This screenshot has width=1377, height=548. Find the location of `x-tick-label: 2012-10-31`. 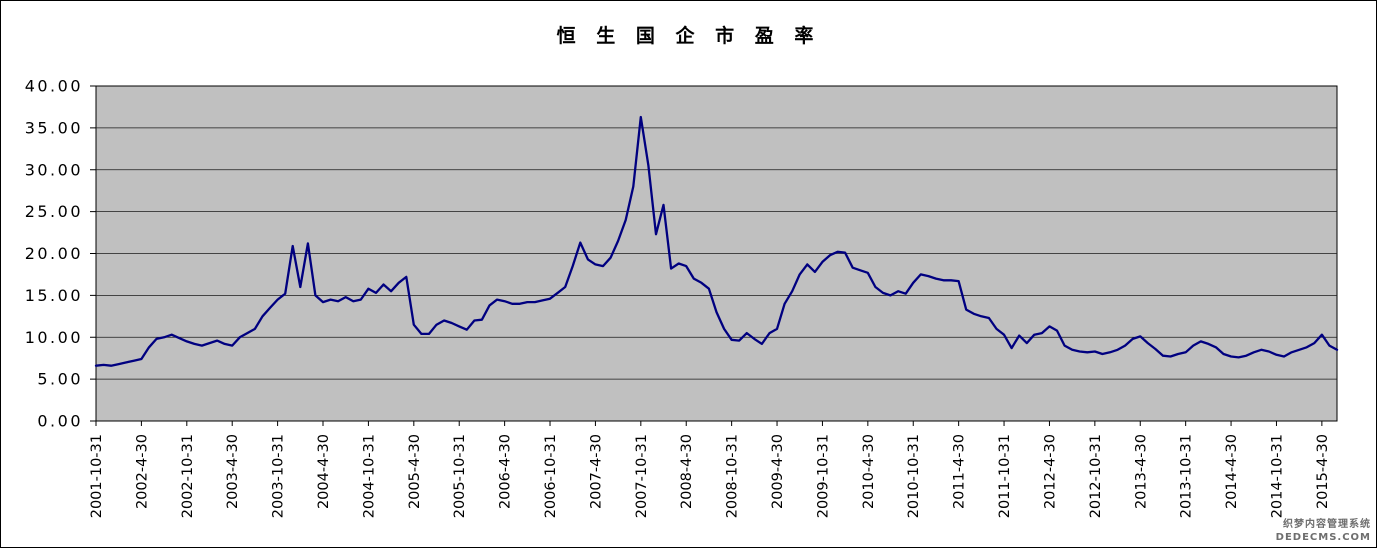

x-tick-label: 2012-10-31 is located at coordinates (1096, 476).